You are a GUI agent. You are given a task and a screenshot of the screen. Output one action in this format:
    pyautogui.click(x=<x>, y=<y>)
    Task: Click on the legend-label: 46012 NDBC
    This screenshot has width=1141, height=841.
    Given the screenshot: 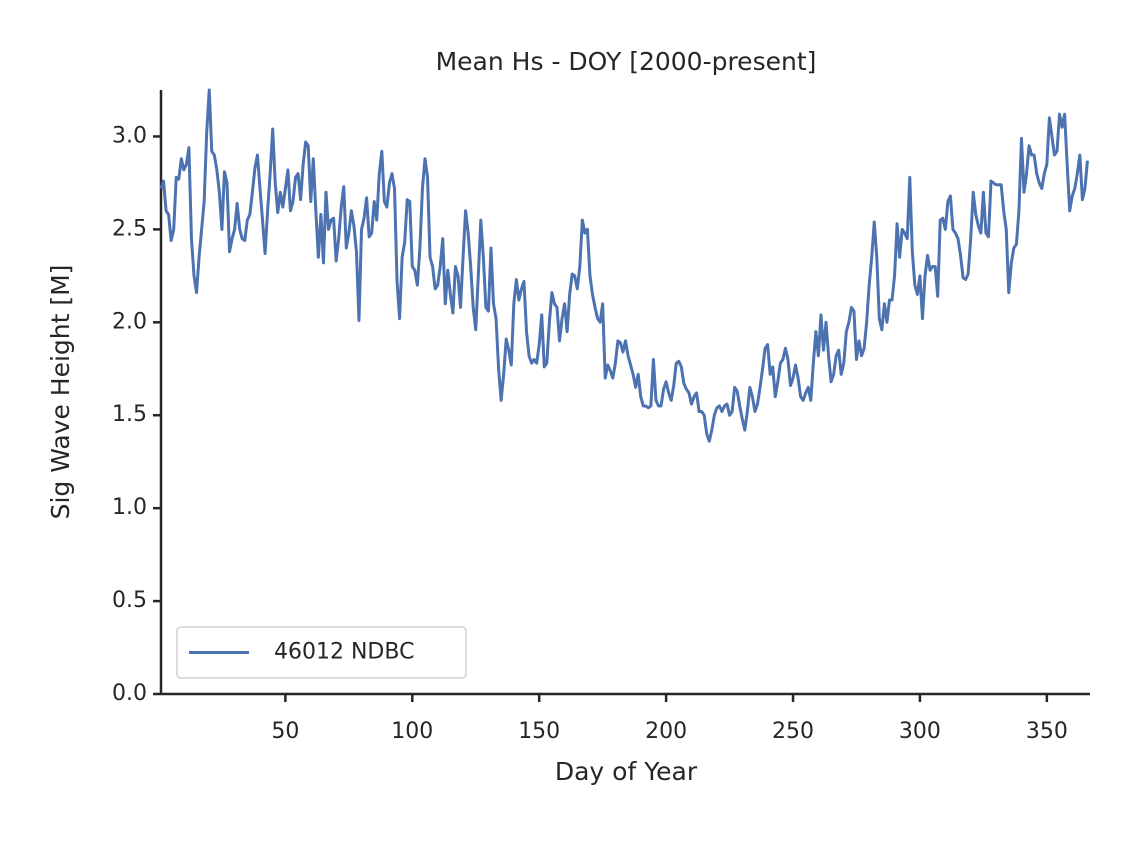 What is the action you would take?
    pyautogui.click(x=344, y=652)
    